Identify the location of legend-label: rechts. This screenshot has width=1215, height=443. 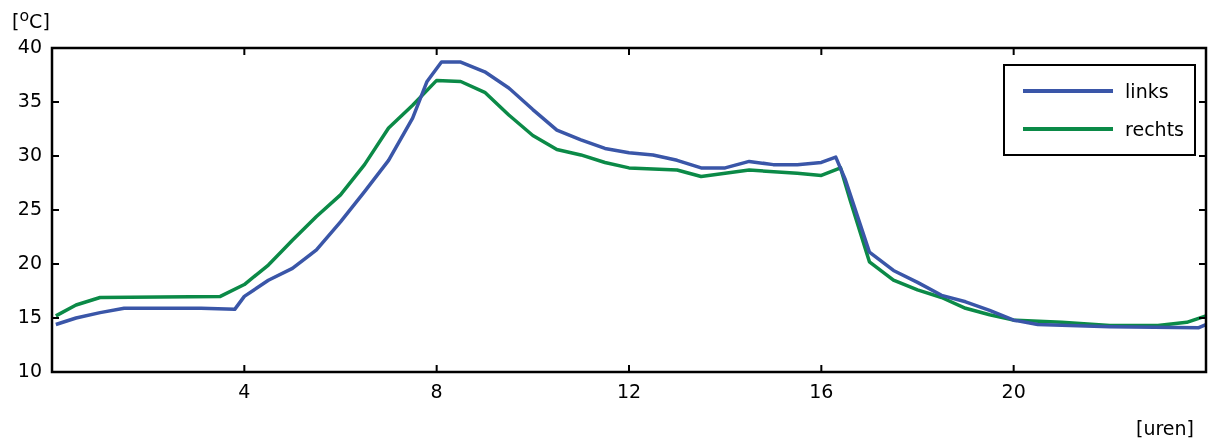
(1154, 129).